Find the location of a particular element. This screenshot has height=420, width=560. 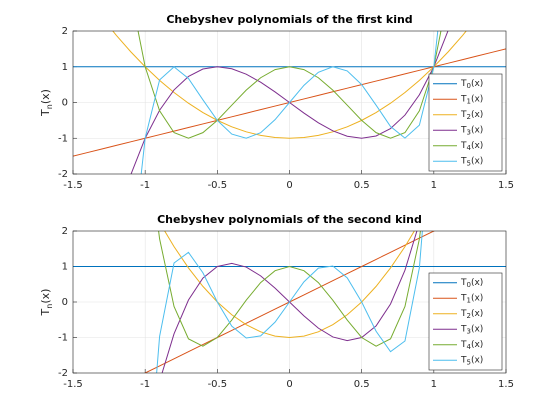

chart-title: Chebyshev polynomials of the second kind is located at coordinates (289, 219).